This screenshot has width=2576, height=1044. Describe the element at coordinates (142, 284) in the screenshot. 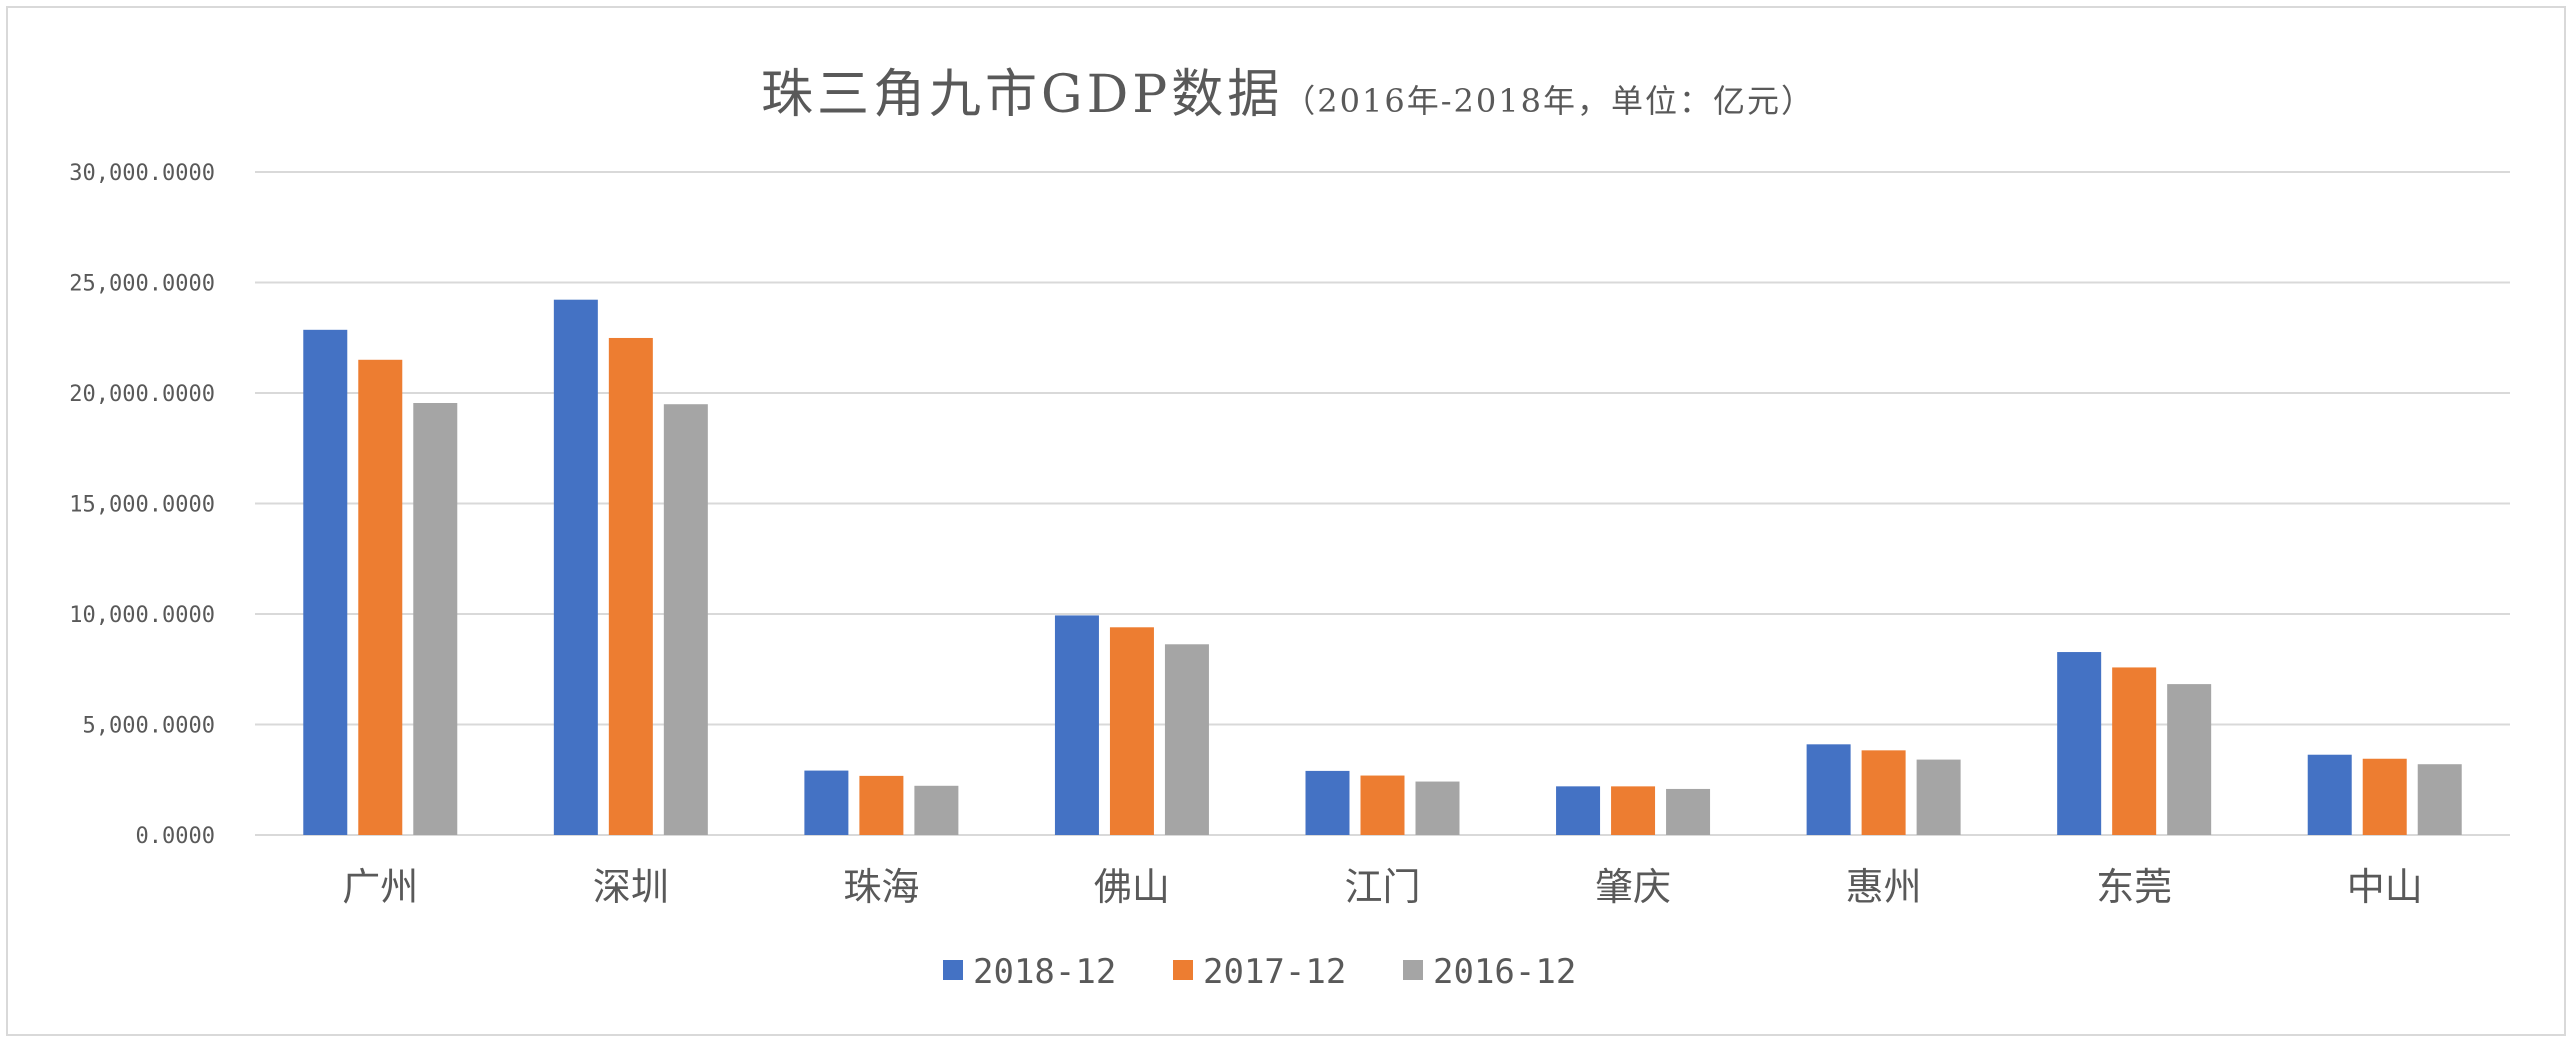

I see `y-tick-label: 25,000.0000` at that location.